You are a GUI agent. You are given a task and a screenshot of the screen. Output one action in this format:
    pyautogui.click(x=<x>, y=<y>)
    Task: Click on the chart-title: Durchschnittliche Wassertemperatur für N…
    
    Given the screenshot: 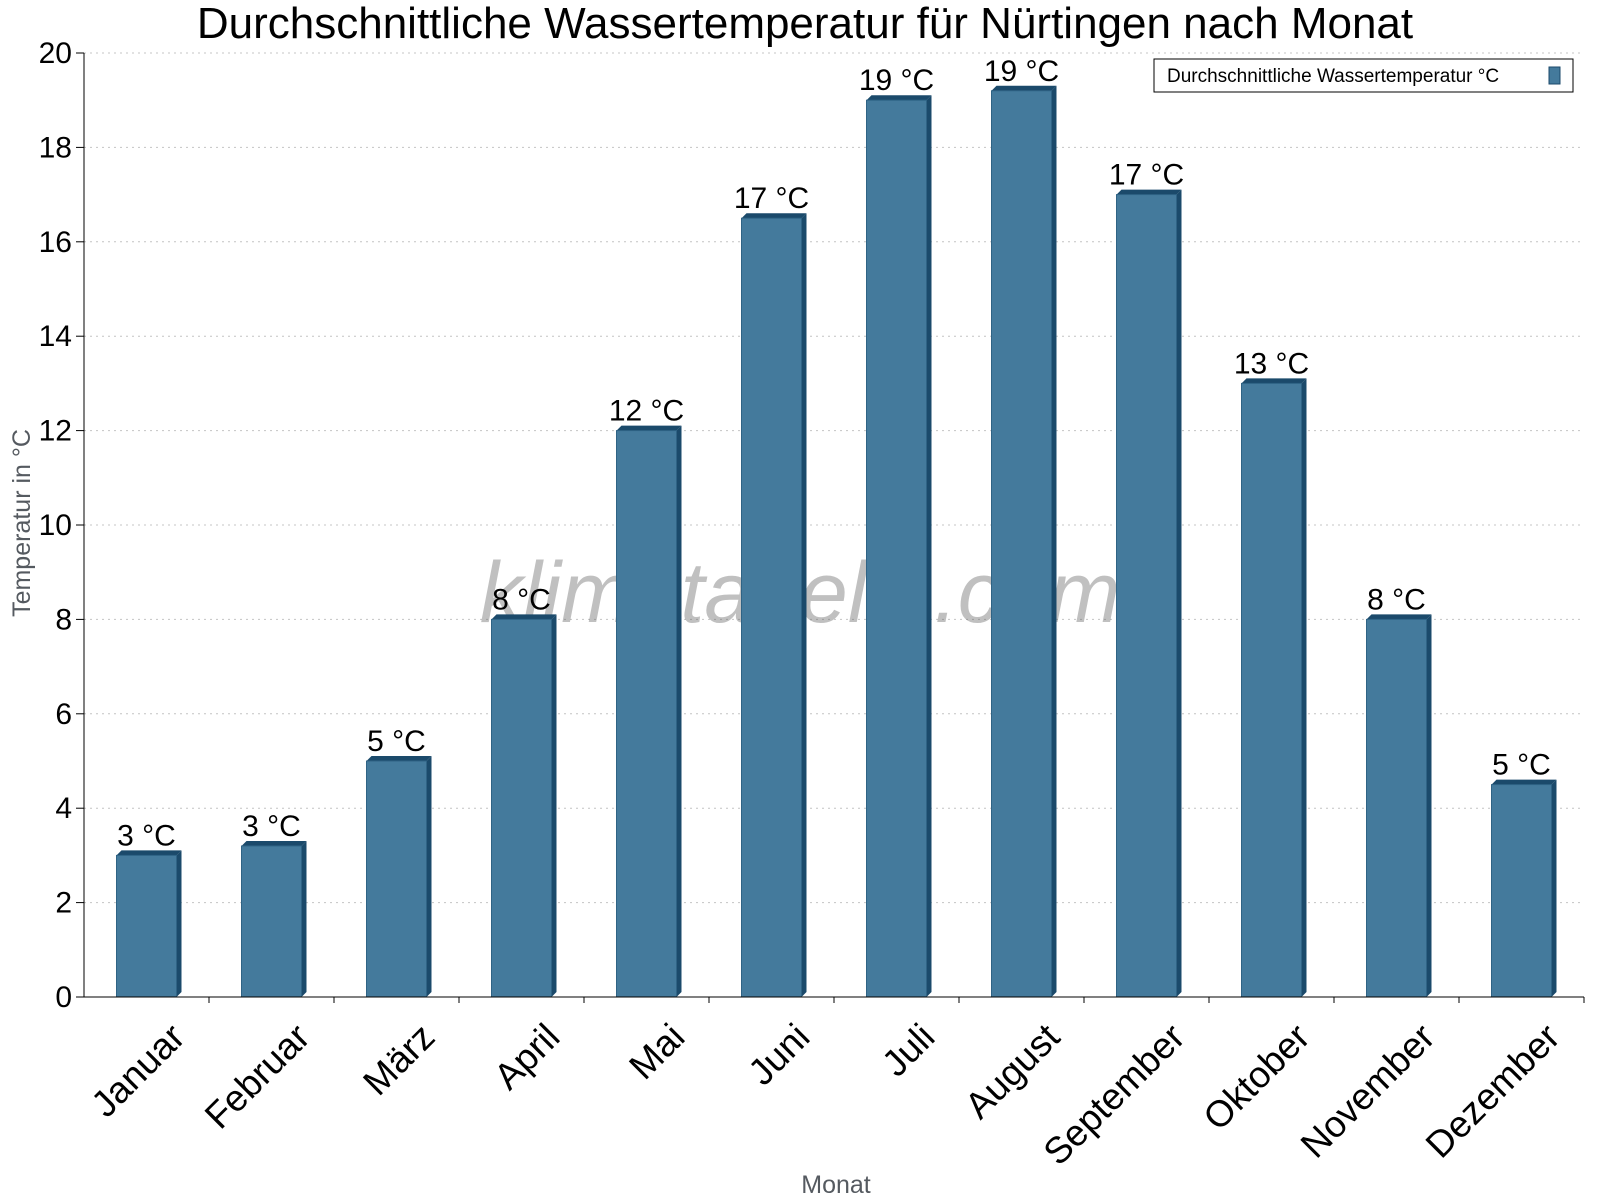 What is the action you would take?
    pyautogui.click(x=805, y=24)
    